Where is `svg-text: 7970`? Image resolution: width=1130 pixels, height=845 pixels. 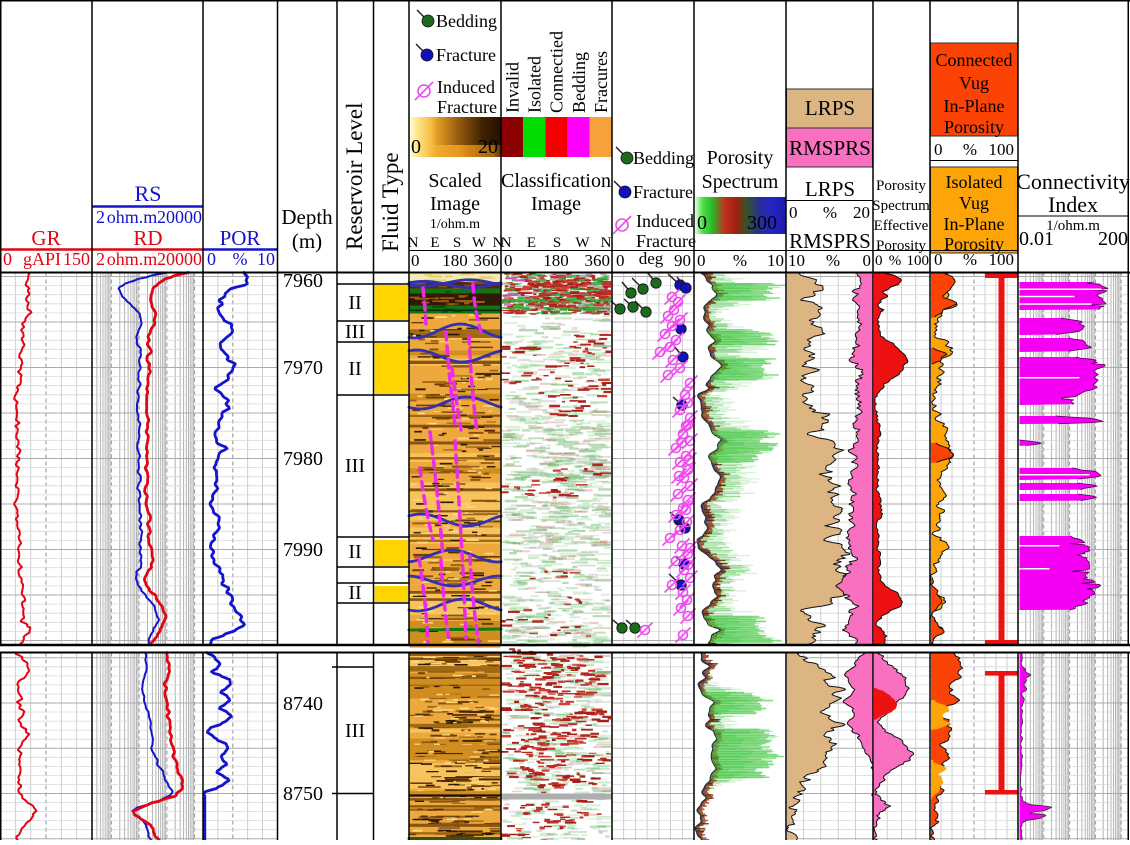 svg-text: 7970 is located at coordinates (303, 368).